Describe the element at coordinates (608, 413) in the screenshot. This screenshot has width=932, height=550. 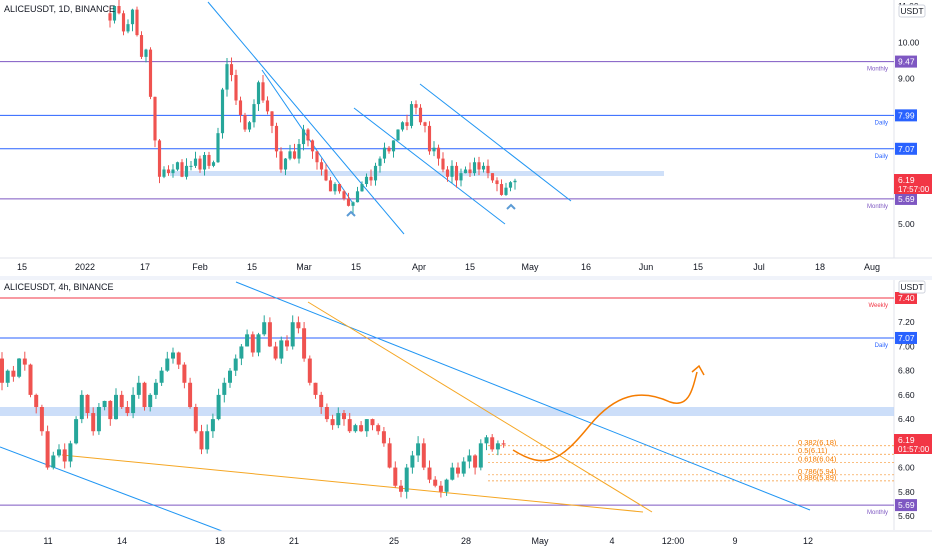
I see `projection-path` at that location.